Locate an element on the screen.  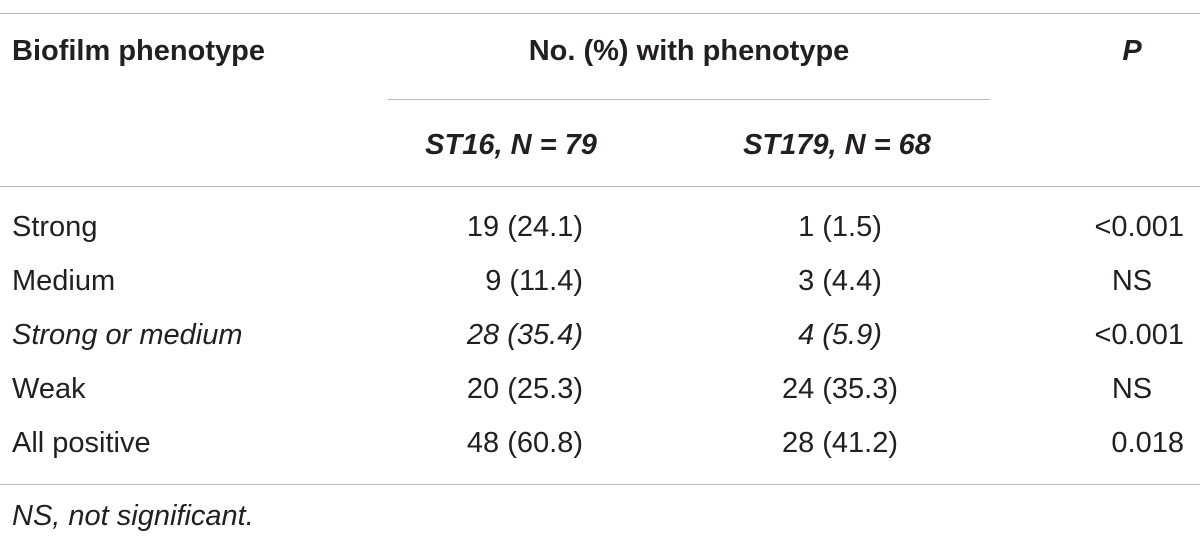
header-st16-name: ST16 is located at coordinates (460, 145).